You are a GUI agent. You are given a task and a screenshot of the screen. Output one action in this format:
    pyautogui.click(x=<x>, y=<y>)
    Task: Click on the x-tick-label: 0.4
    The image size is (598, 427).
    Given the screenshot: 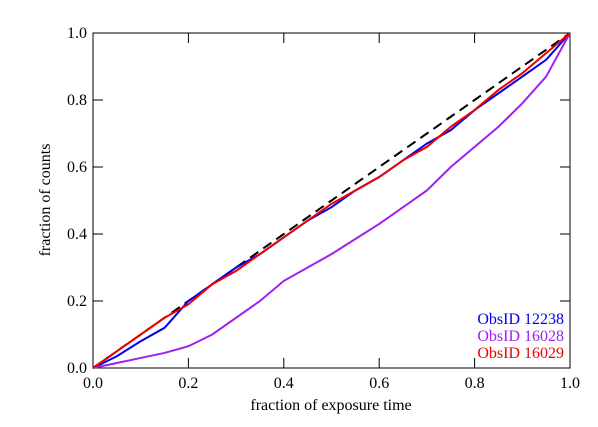 What is the action you would take?
    pyautogui.click(x=284, y=383)
    